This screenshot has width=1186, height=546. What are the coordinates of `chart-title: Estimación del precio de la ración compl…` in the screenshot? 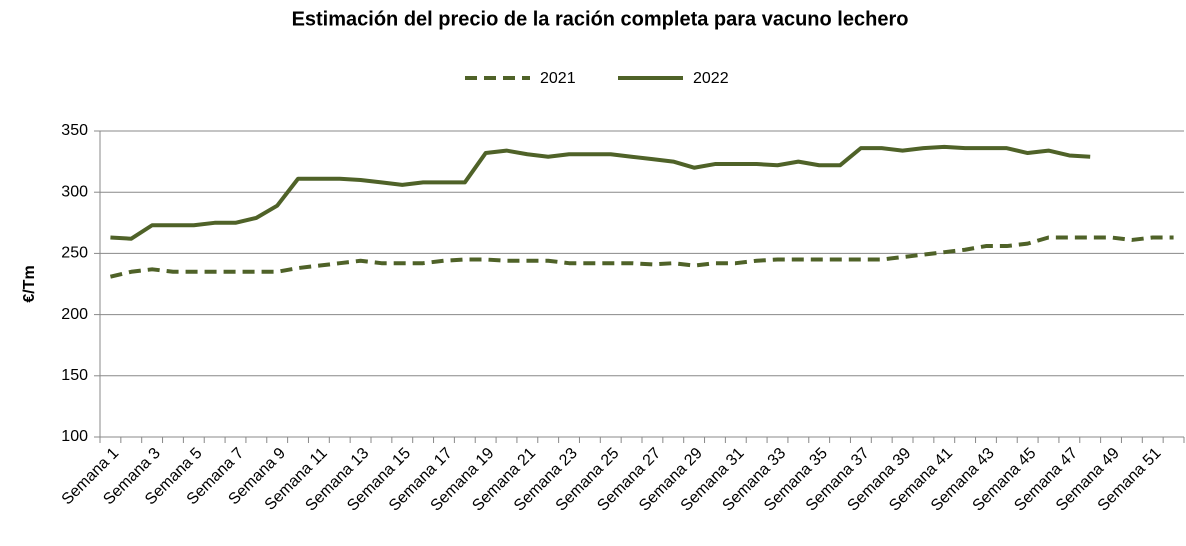 It's located at (600, 19).